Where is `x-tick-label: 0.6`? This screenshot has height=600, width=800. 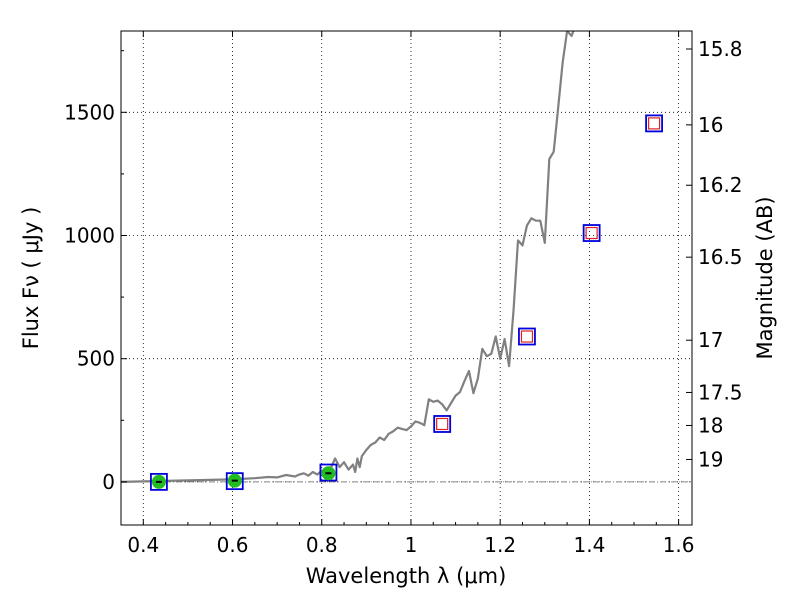
x-tick-label: 0.6 is located at coordinates (233, 545).